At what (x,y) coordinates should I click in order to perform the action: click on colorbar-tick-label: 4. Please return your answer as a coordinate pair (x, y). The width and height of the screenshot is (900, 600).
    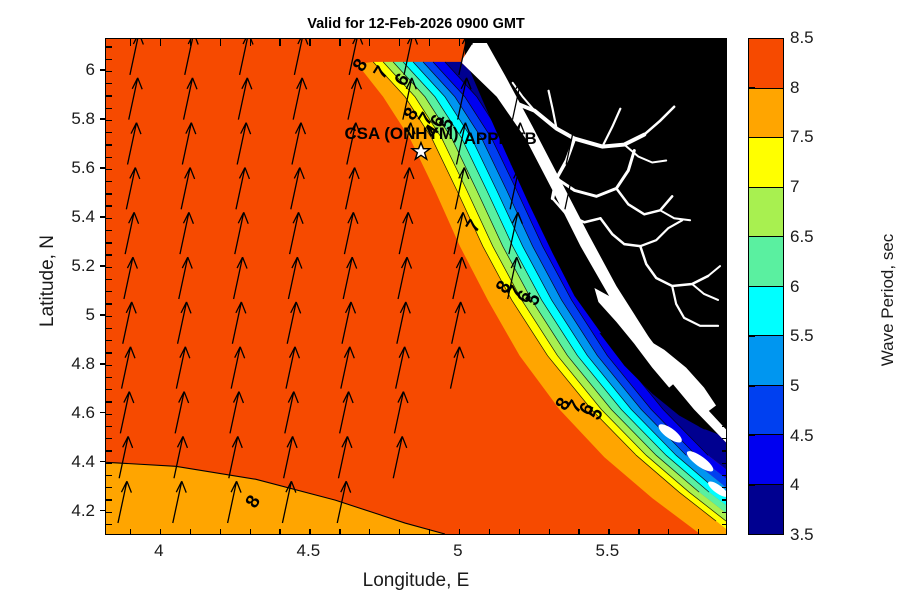
    Looking at the image, I should click on (795, 485).